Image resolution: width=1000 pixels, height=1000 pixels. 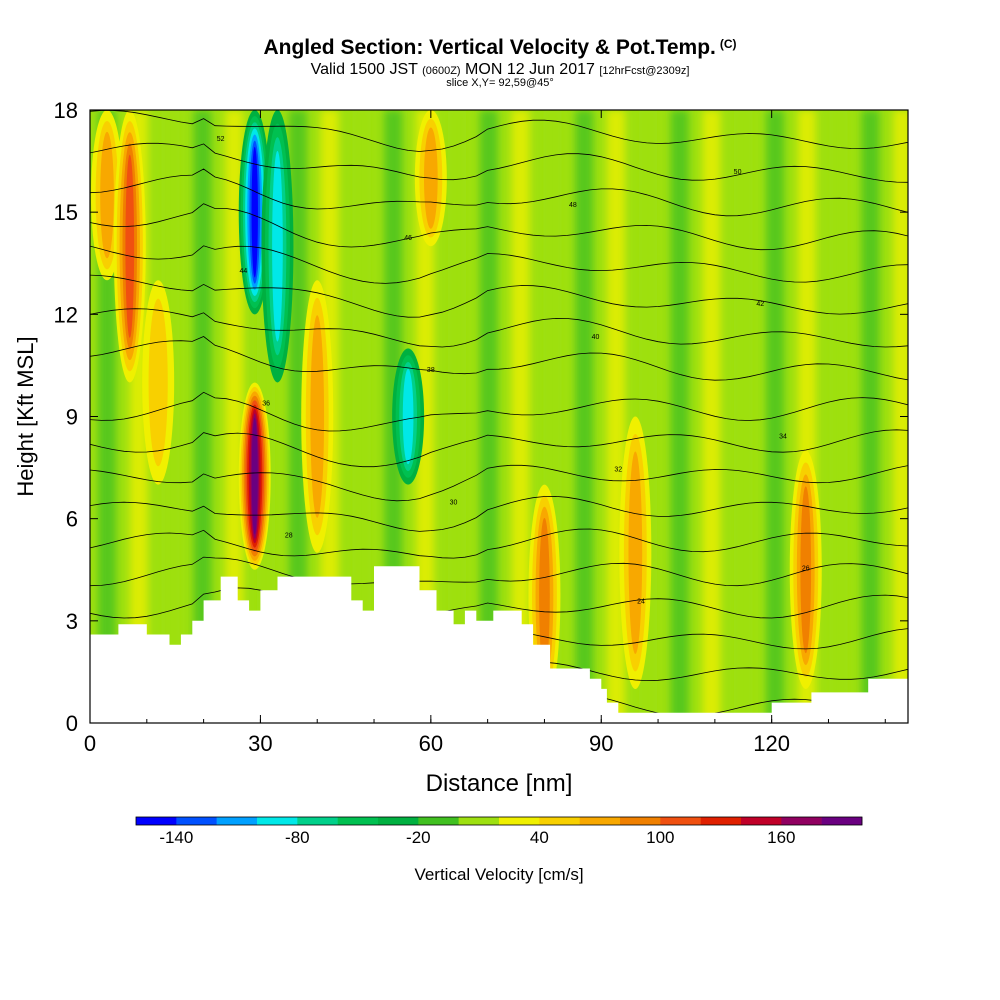 I want to click on x-axis-title: Distance [nm], so click(x=499, y=783).